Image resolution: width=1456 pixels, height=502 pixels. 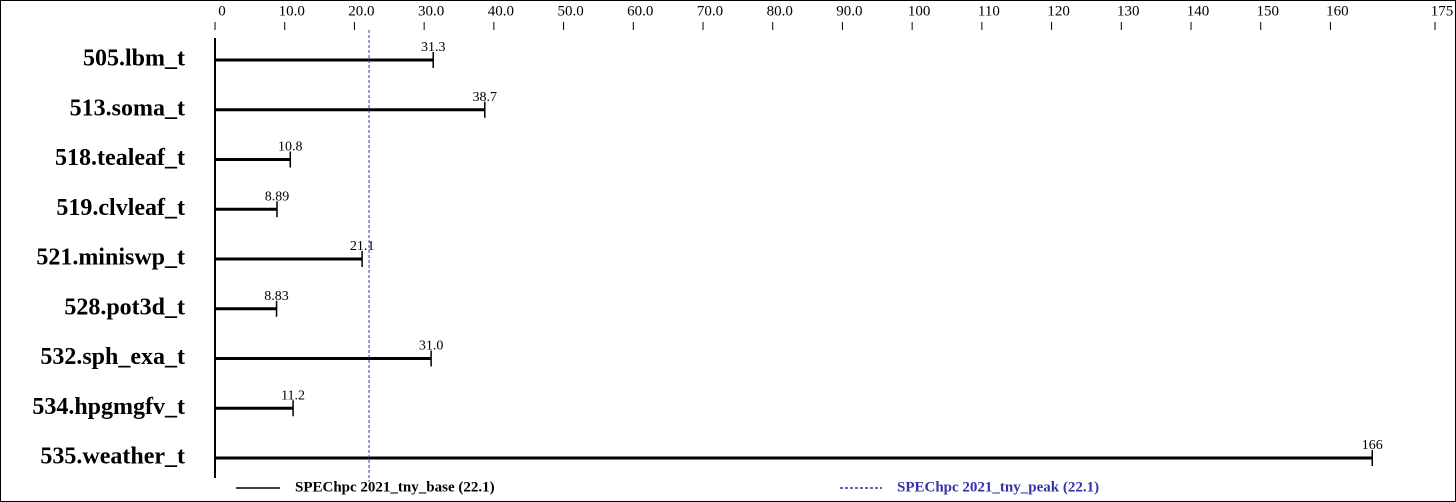 What do you see at coordinates (120, 208) in the screenshot?
I see `category-label: 519.clvleaf_t` at bounding box center [120, 208].